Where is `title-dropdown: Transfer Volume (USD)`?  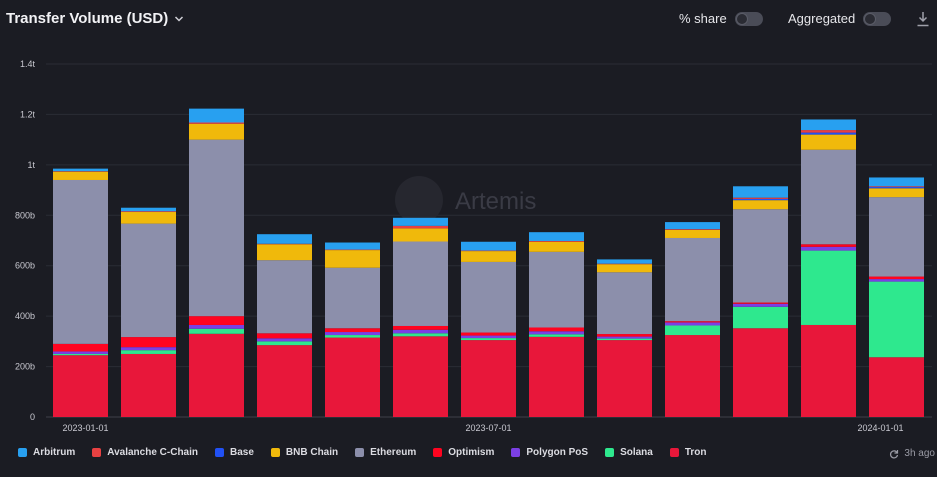
title-dropdown: Transfer Volume (USD) is located at coordinates (95, 18).